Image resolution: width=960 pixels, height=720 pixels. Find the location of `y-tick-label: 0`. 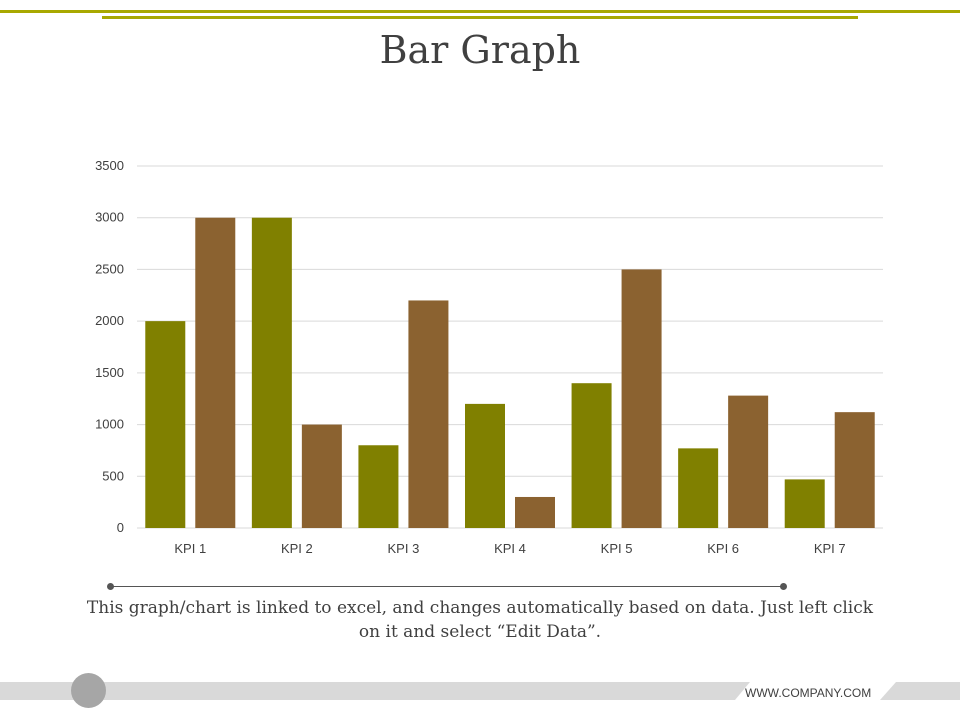

y-tick-label: 0 is located at coordinates (120, 527).